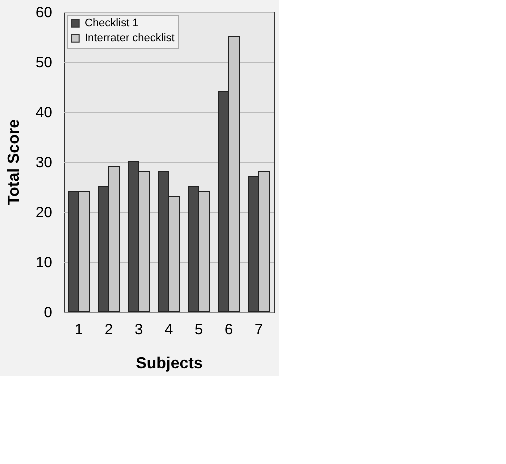 The height and width of the screenshot is (464, 506). I want to click on y-tick-label: 40, so click(44, 113).